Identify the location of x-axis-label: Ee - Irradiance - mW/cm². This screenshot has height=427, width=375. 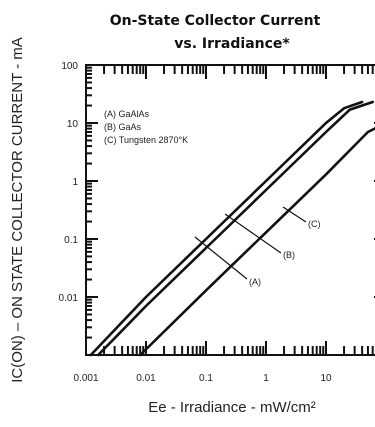
(232, 407).